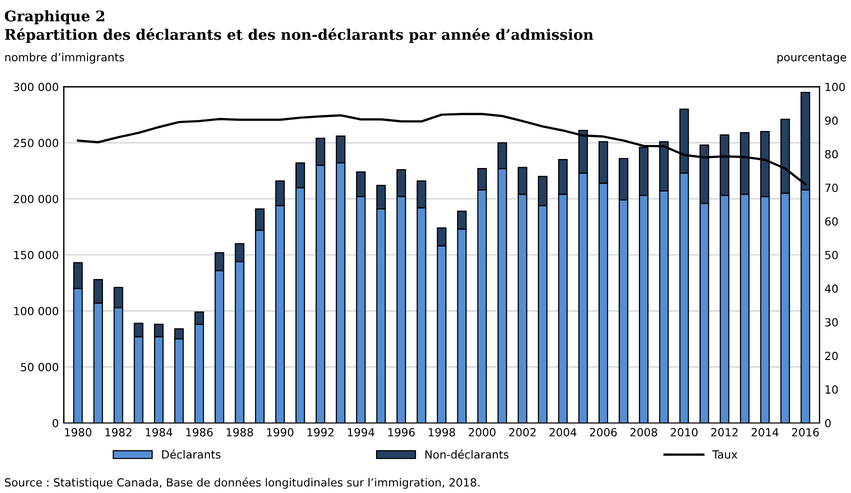 This screenshot has width=851, height=493. I want to click on chart-subtitle: Répartition des déclarants et des non-déclarants par année d’admission, so click(299, 35).